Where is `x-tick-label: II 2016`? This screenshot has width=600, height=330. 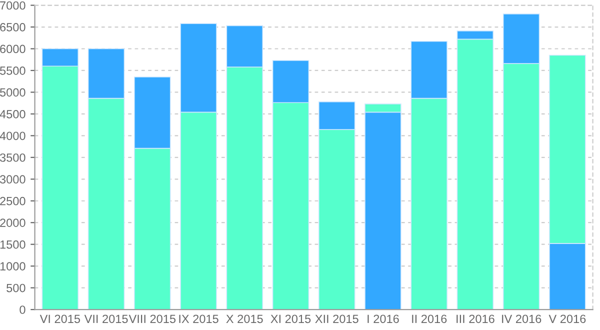 x-tick-label: II 2016 is located at coordinates (429, 319).